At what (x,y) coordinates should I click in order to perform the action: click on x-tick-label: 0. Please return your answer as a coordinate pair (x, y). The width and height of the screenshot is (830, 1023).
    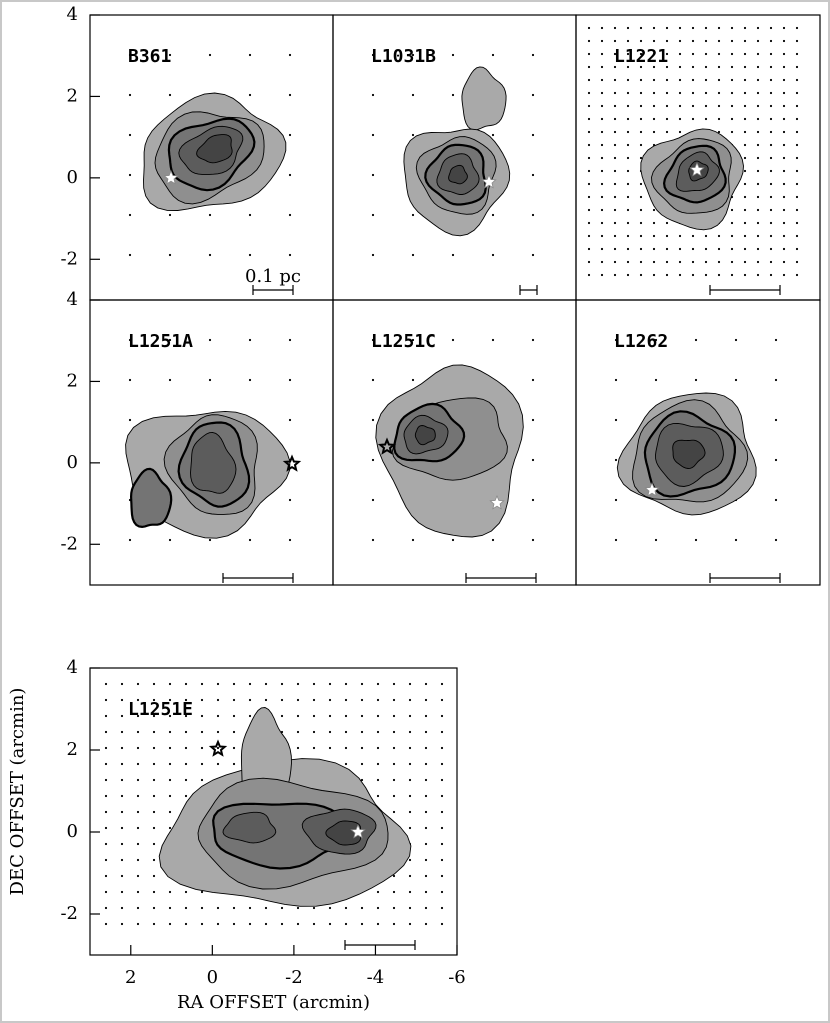
    Looking at the image, I should click on (212, 977).